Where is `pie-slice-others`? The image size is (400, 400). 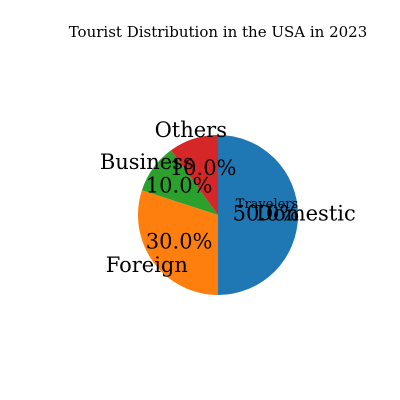 pie-slice-others is located at coordinates (194, 175).